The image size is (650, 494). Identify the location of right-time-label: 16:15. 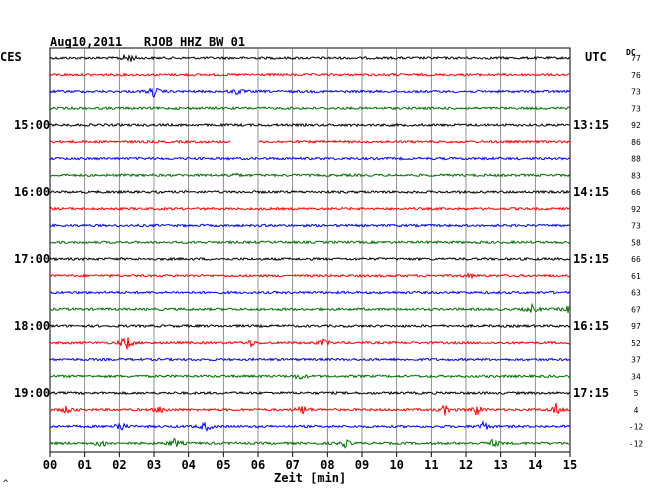
(591, 326).